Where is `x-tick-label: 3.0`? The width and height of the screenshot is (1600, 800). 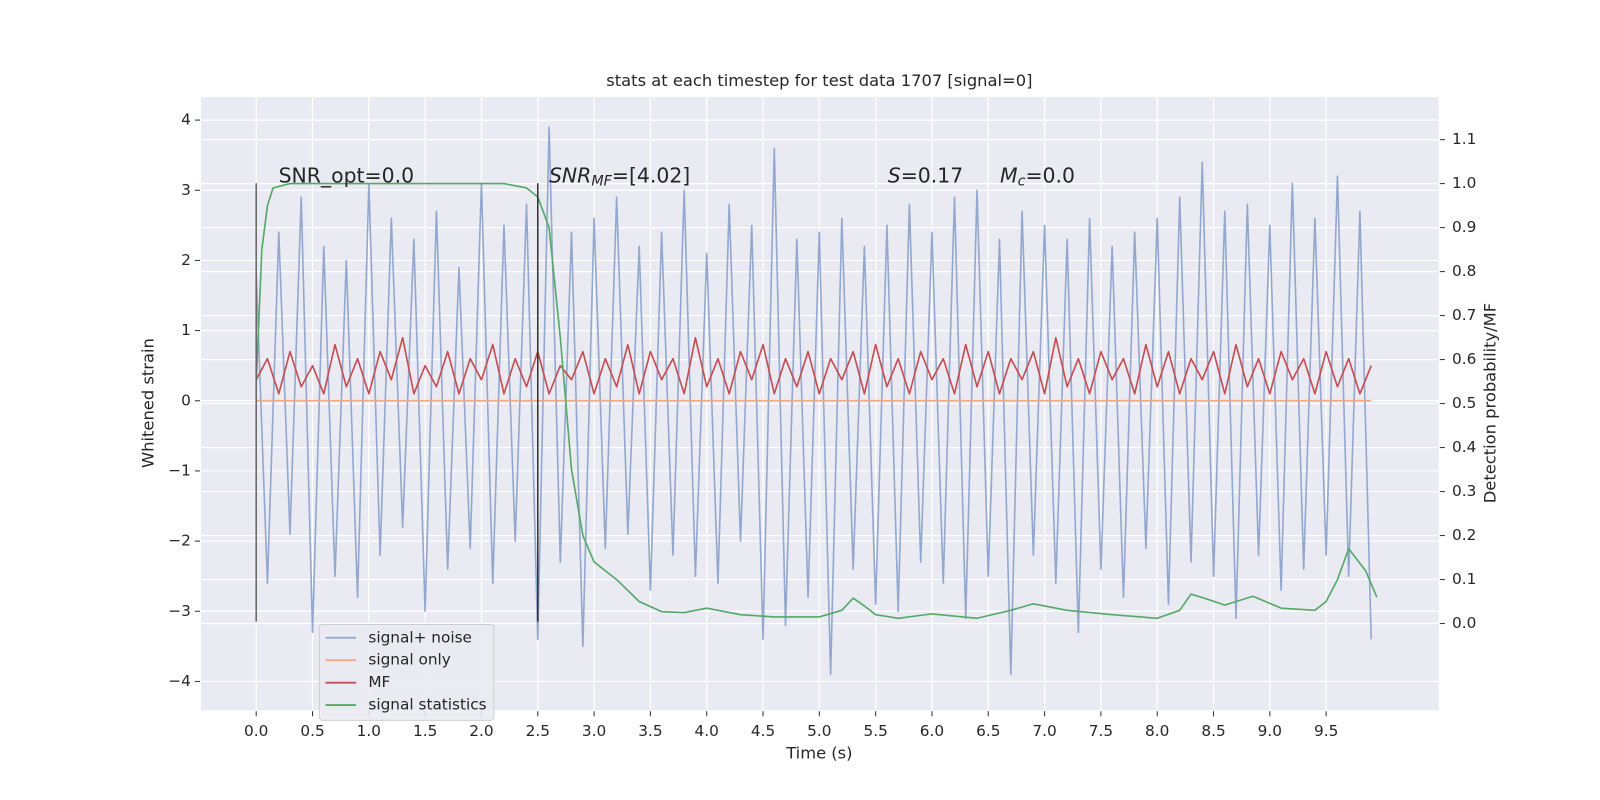 x-tick-label: 3.0 is located at coordinates (594, 731).